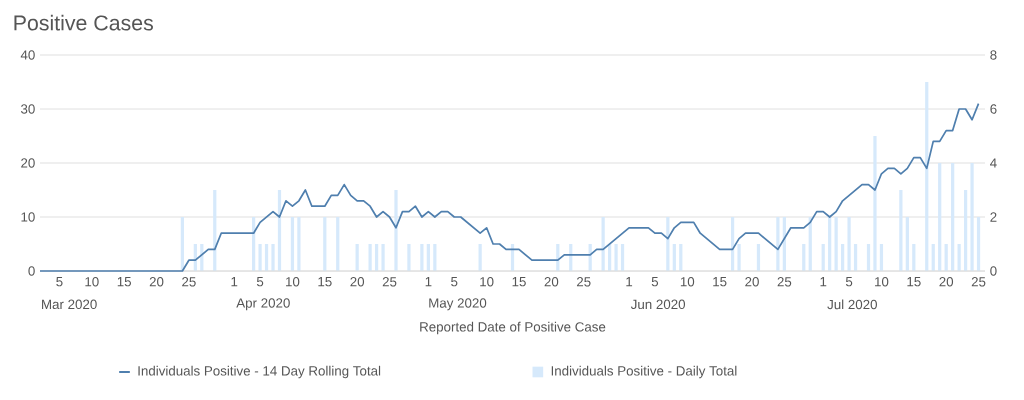 This screenshot has width=1024, height=400. I want to click on y2-tick-label: 8, so click(993, 55).